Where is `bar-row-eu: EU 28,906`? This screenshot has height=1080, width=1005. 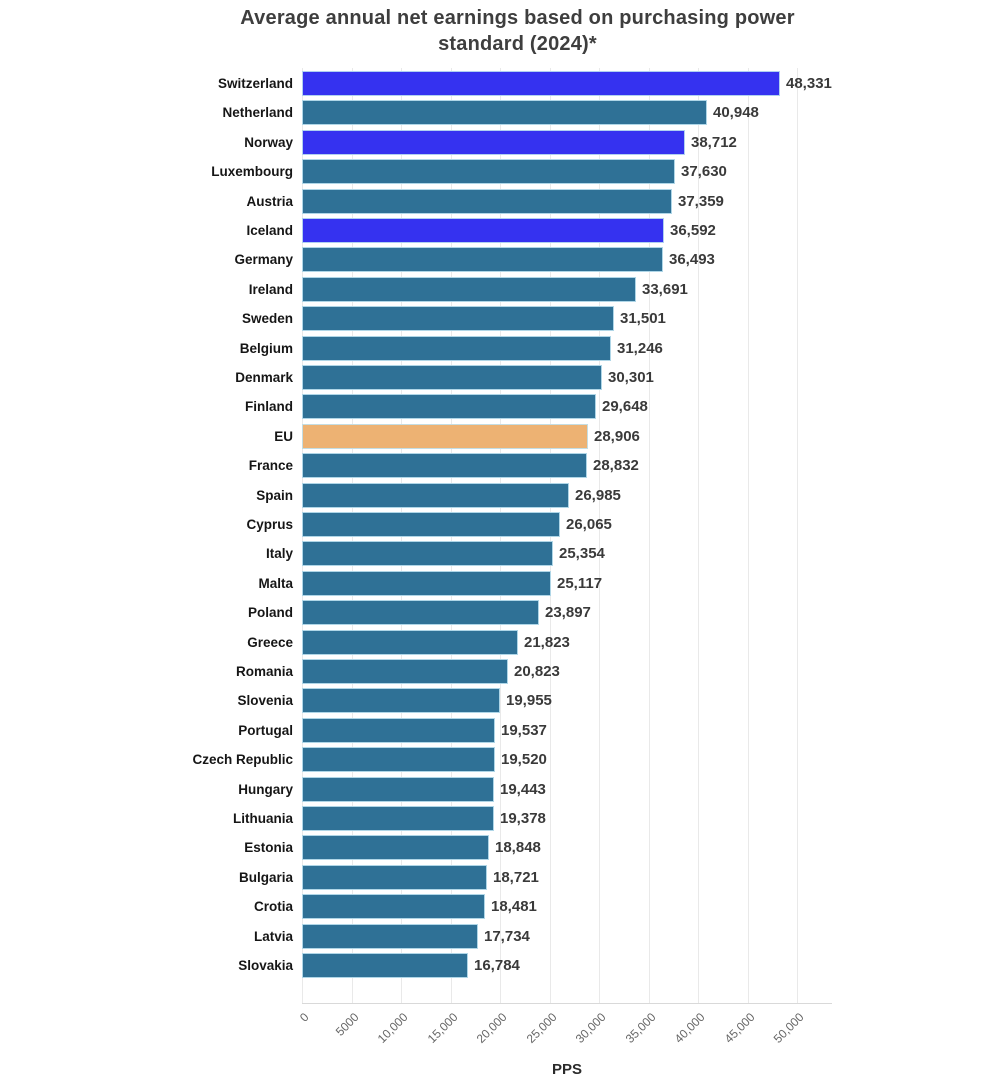
bar-row-eu: EU 28,906 is located at coordinates (553, 436).